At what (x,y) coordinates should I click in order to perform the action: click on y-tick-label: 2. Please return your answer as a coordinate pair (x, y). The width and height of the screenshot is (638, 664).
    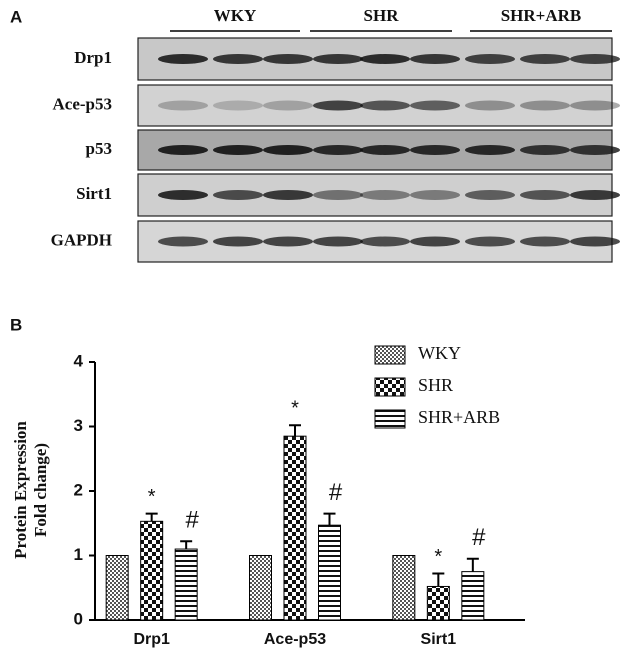
    Looking at the image, I should click on (78, 489).